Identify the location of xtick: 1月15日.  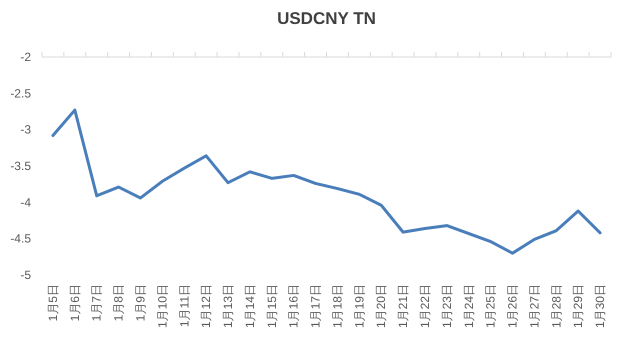
(271, 306).